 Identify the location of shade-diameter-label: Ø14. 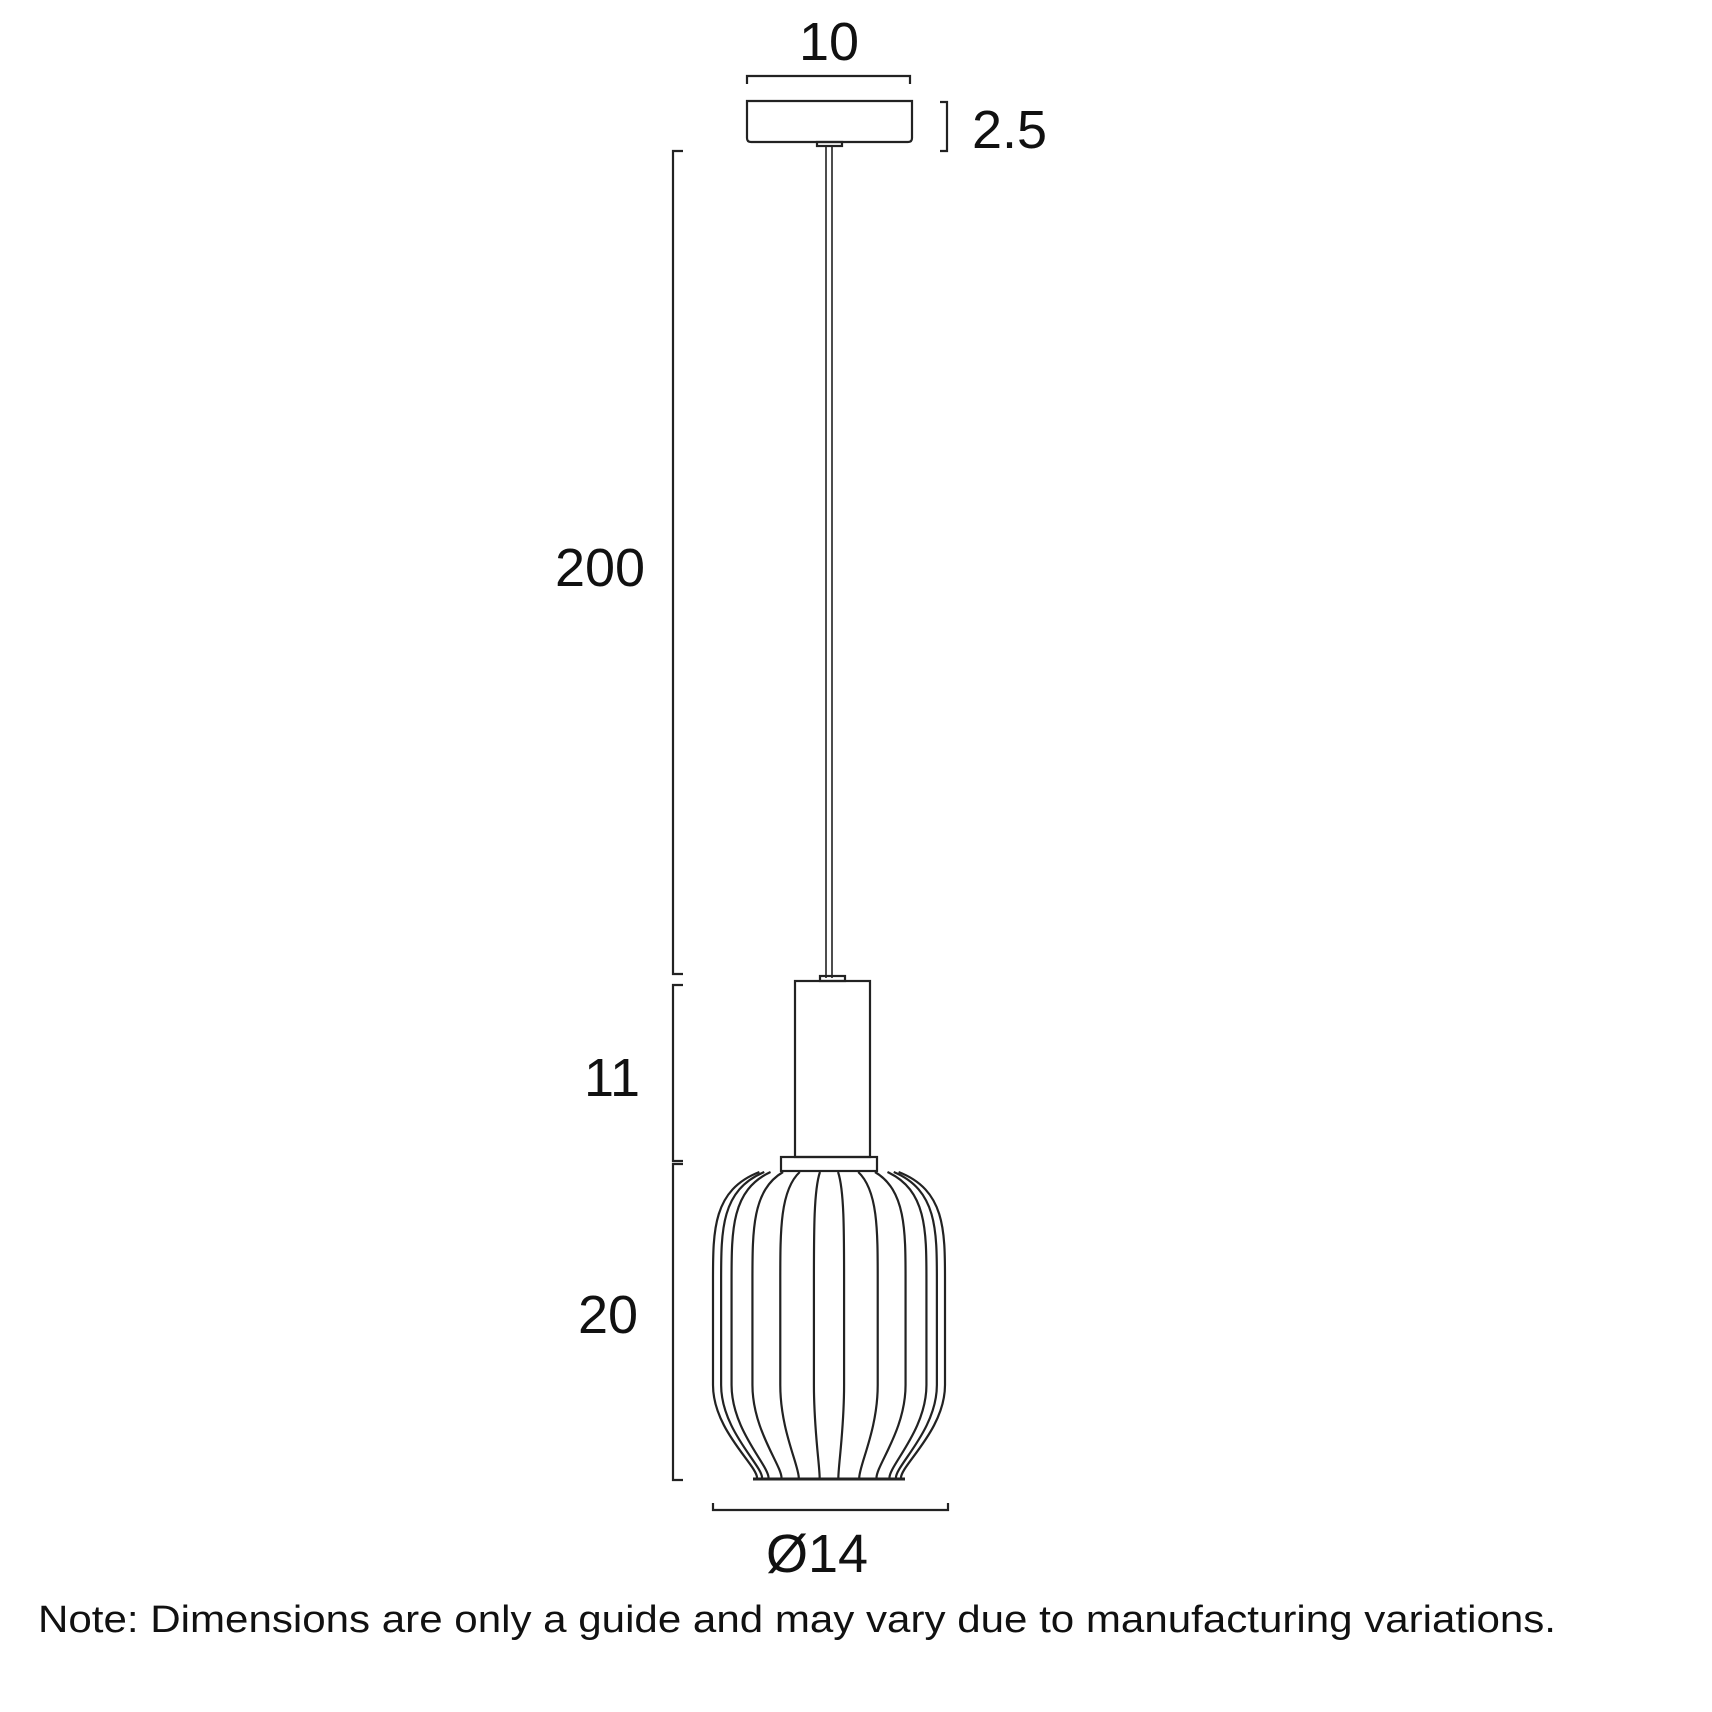
(817, 1554).